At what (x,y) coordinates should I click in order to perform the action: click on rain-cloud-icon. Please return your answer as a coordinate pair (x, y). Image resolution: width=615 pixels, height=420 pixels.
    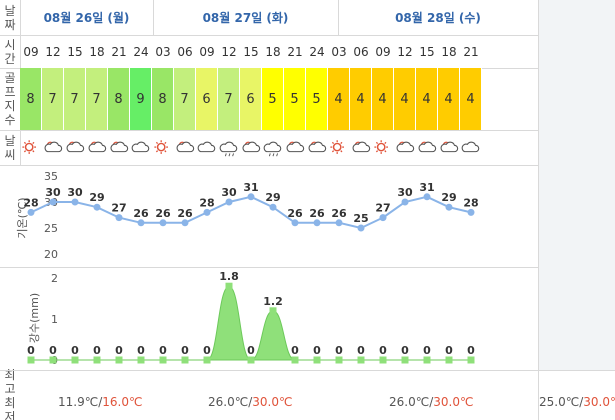
    Looking at the image, I should click on (273, 148).